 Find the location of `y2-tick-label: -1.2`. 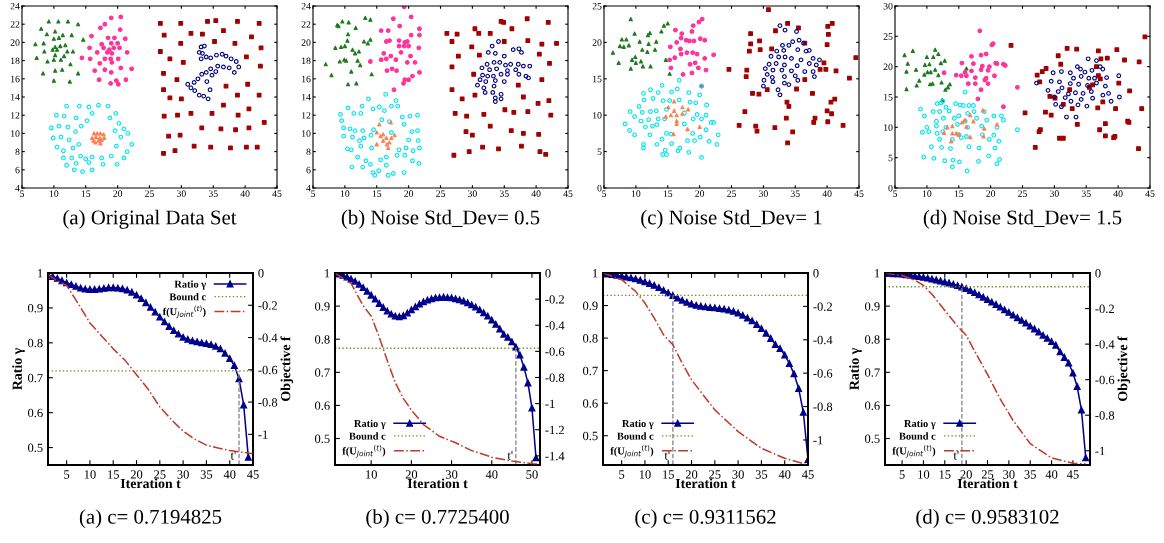

y2-tick-label: -1.2 is located at coordinates (554, 430).